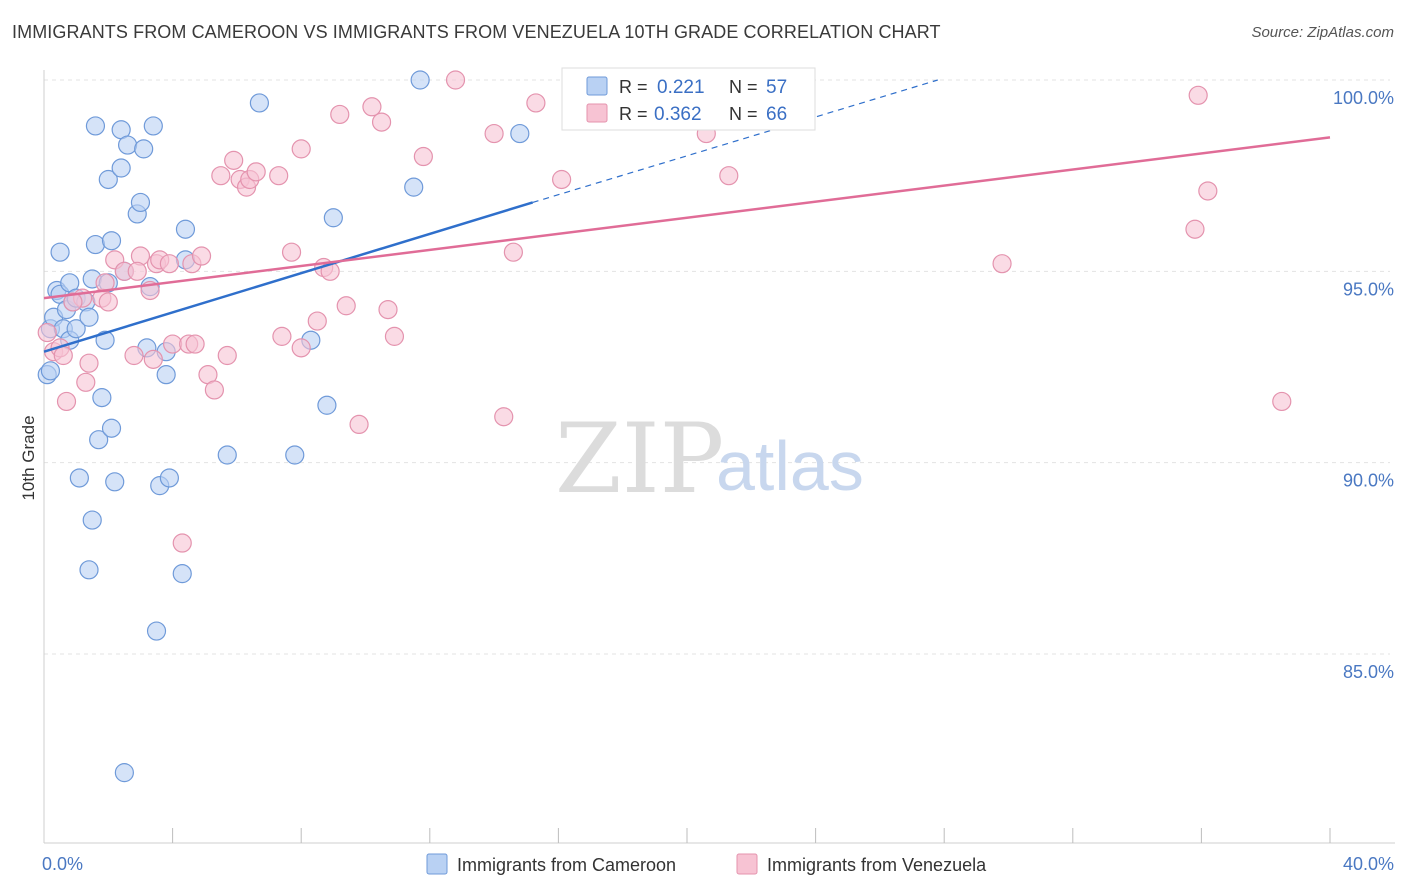  Describe the element at coordinates (1368, 289) in the screenshot. I see `y-tick-label-95: 95.0%` at that location.